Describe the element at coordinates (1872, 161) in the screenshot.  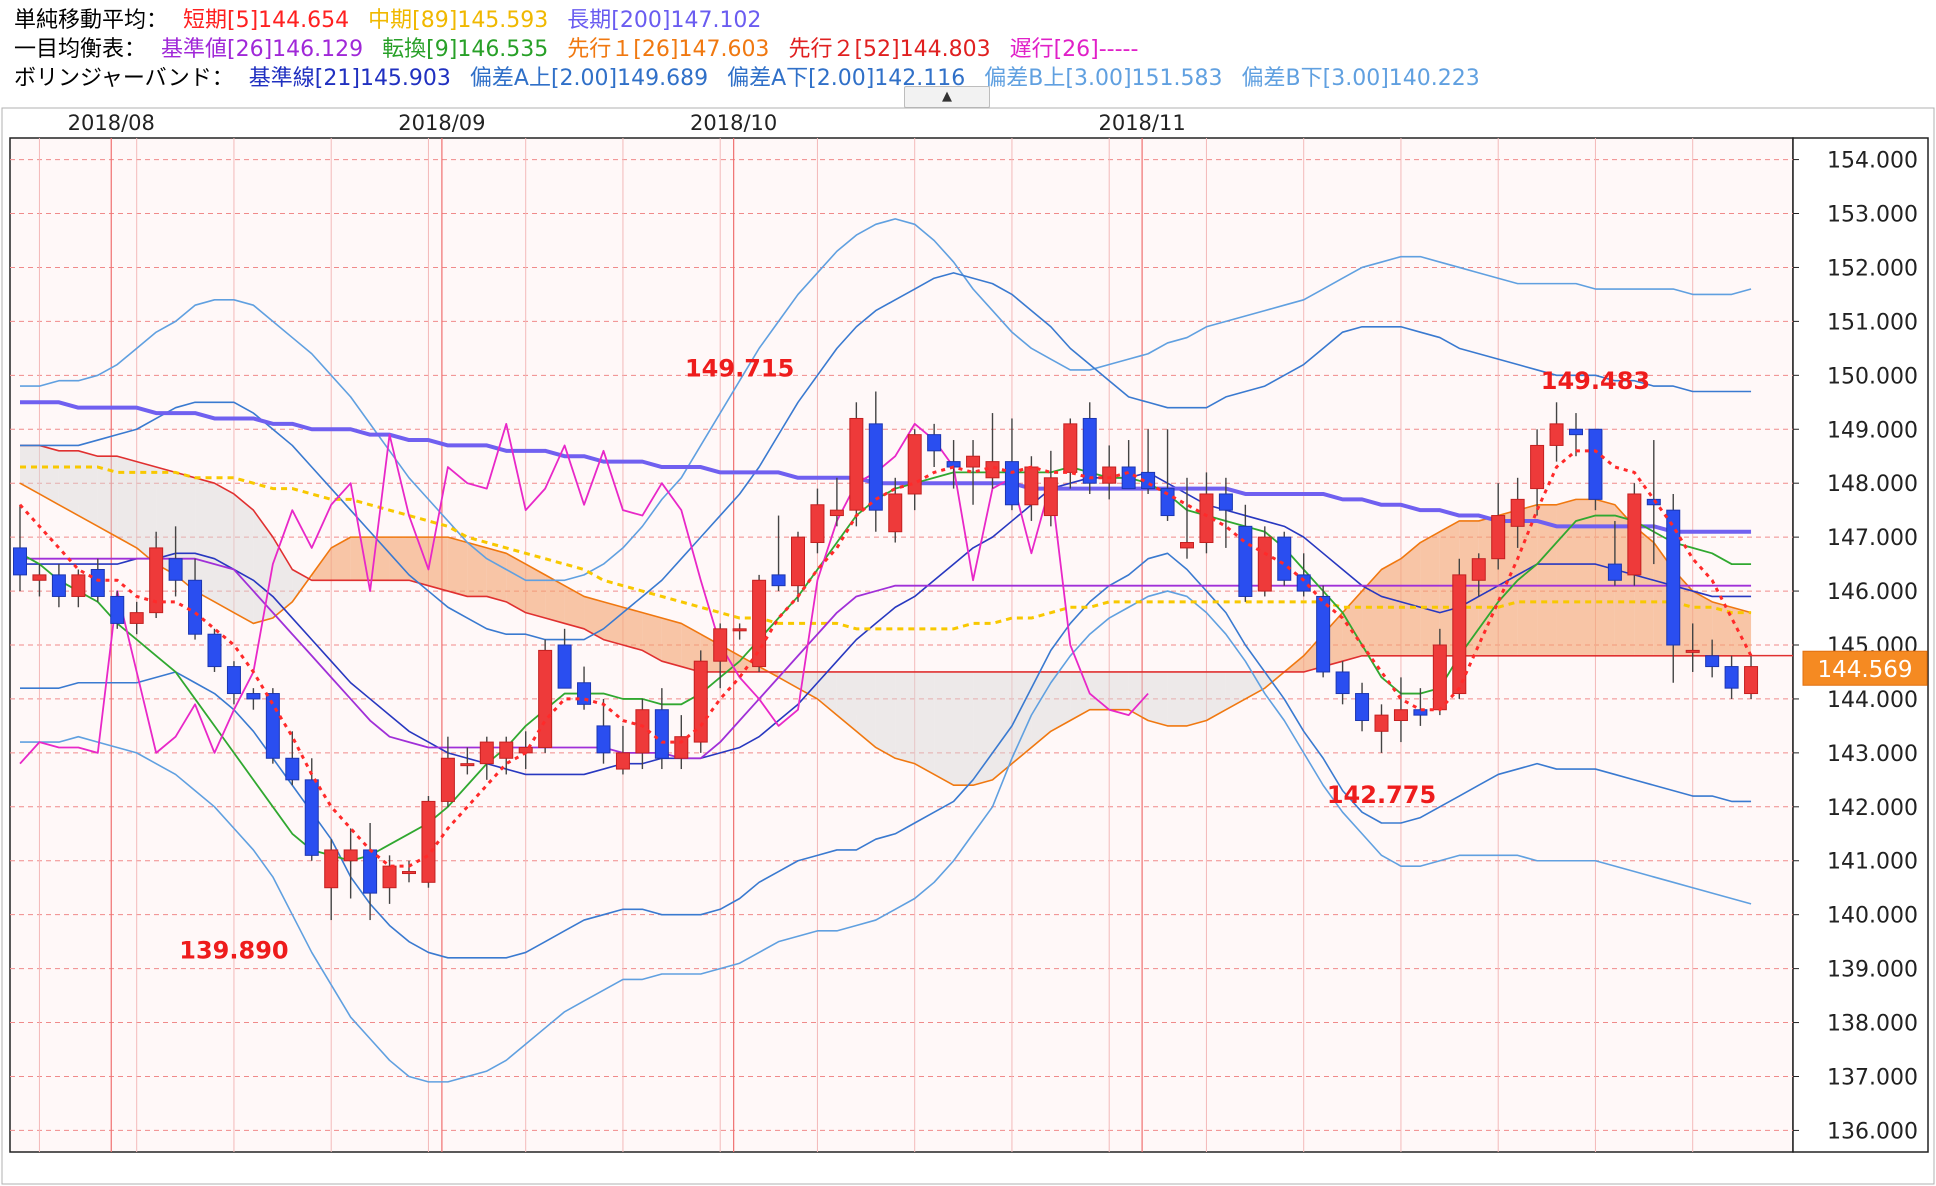
I see `y-tick-label: 154.000` at that location.